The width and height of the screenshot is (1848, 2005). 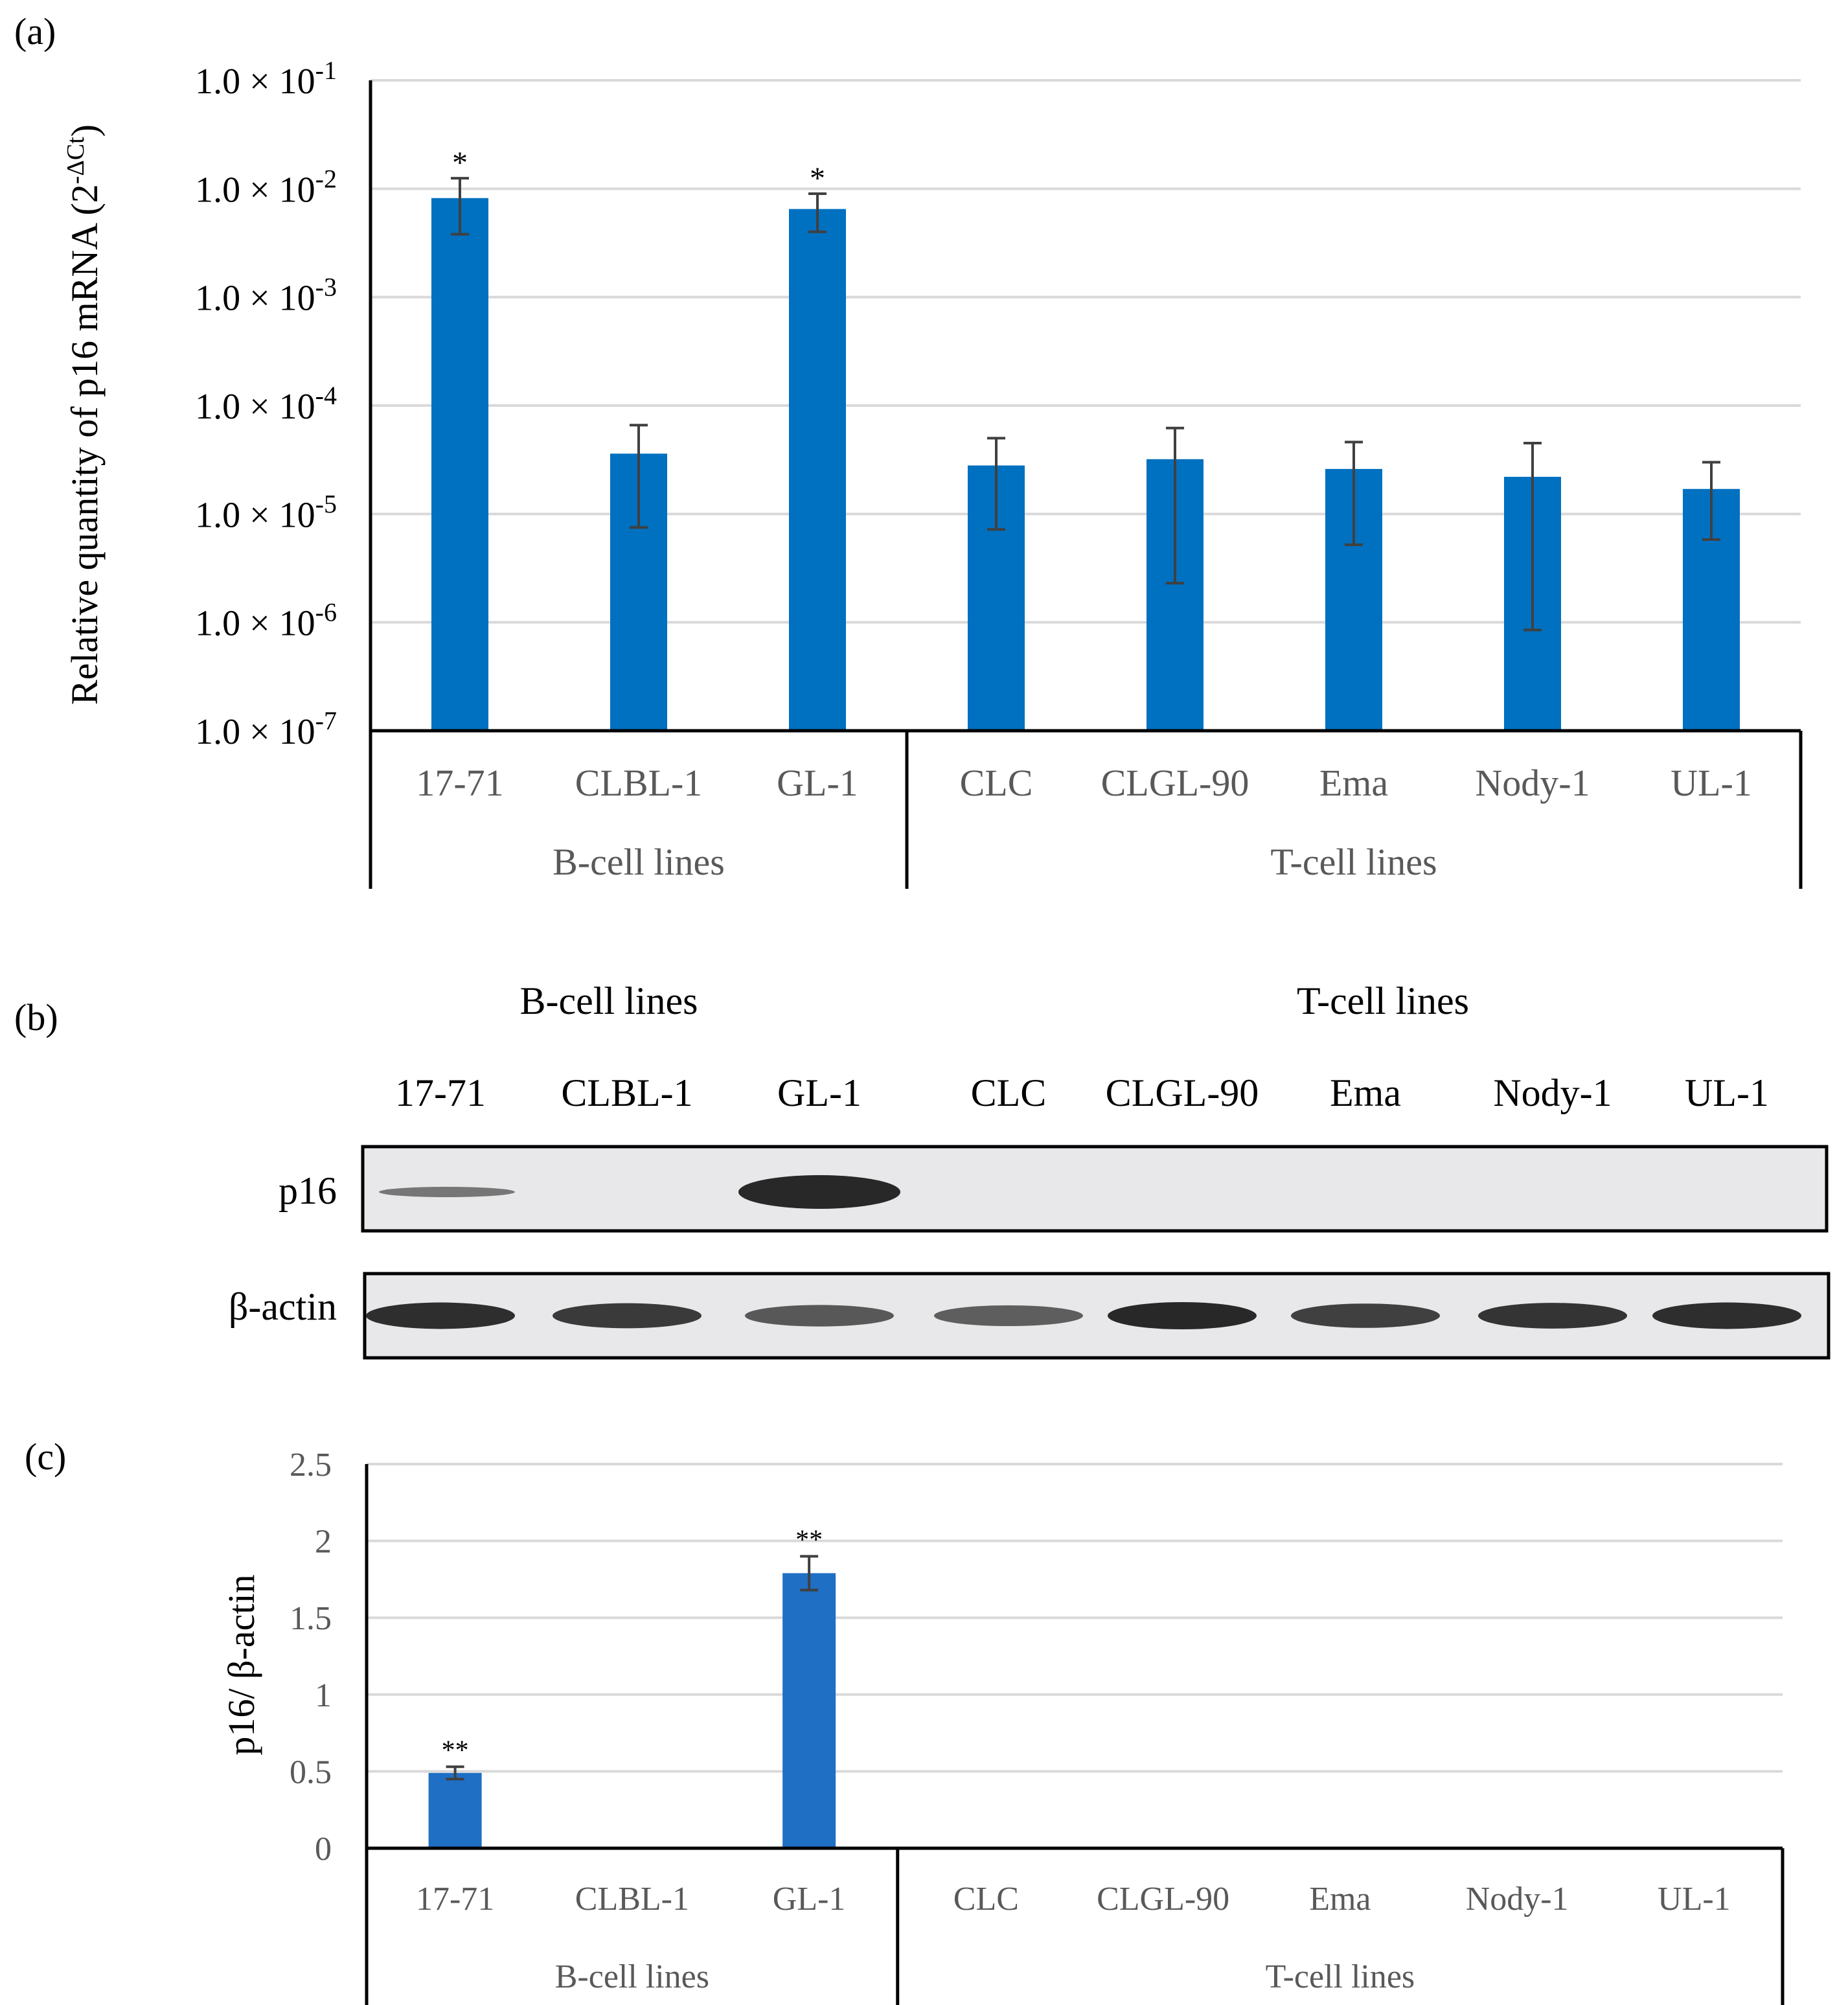 I want to click on wb-membrane-p16, so click(x=1095, y=1189).